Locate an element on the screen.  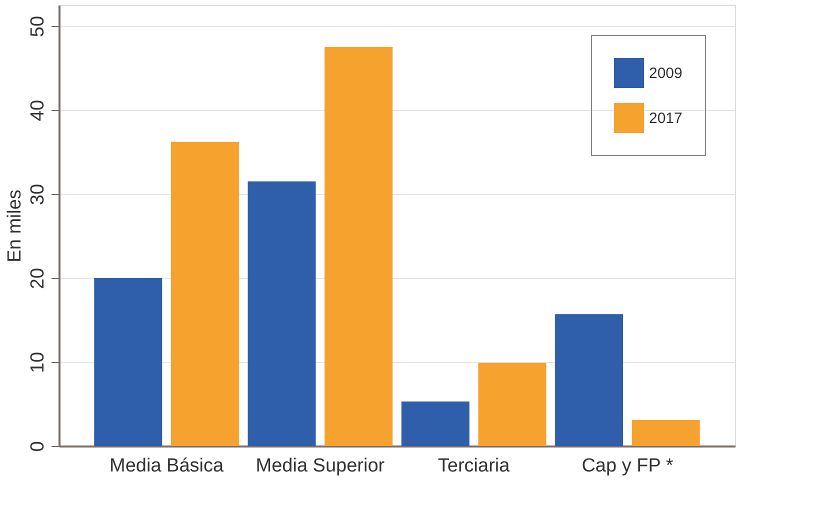
legend-label: 2009 is located at coordinates (665, 73).